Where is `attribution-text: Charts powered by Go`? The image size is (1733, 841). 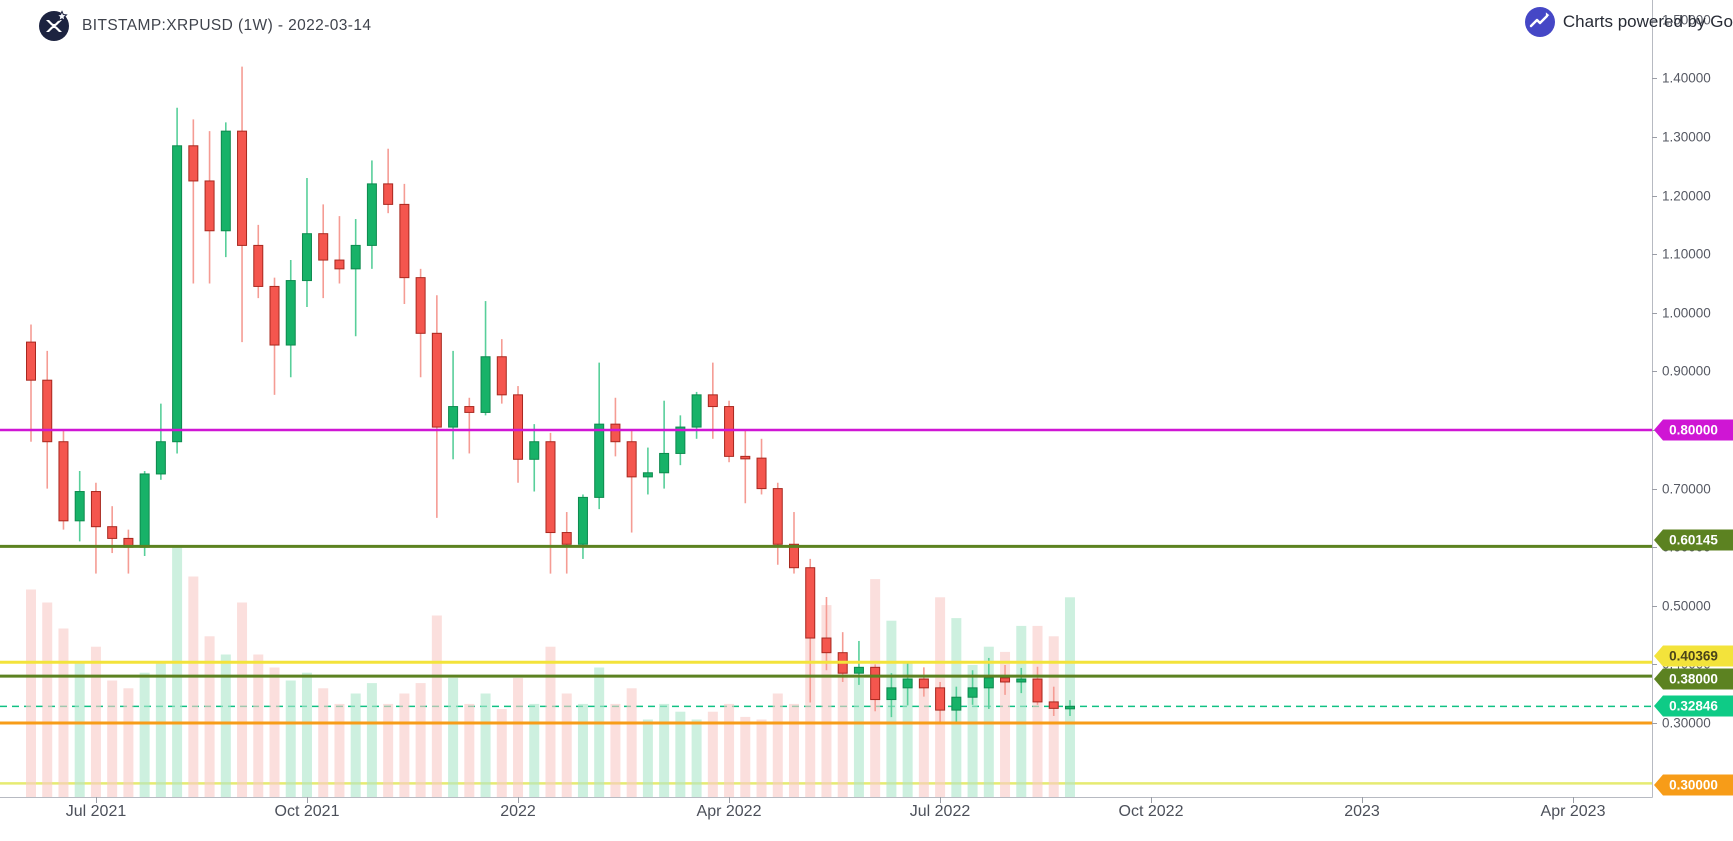 attribution-text: Charts powered by Go is located at coordinates (1647, 21).